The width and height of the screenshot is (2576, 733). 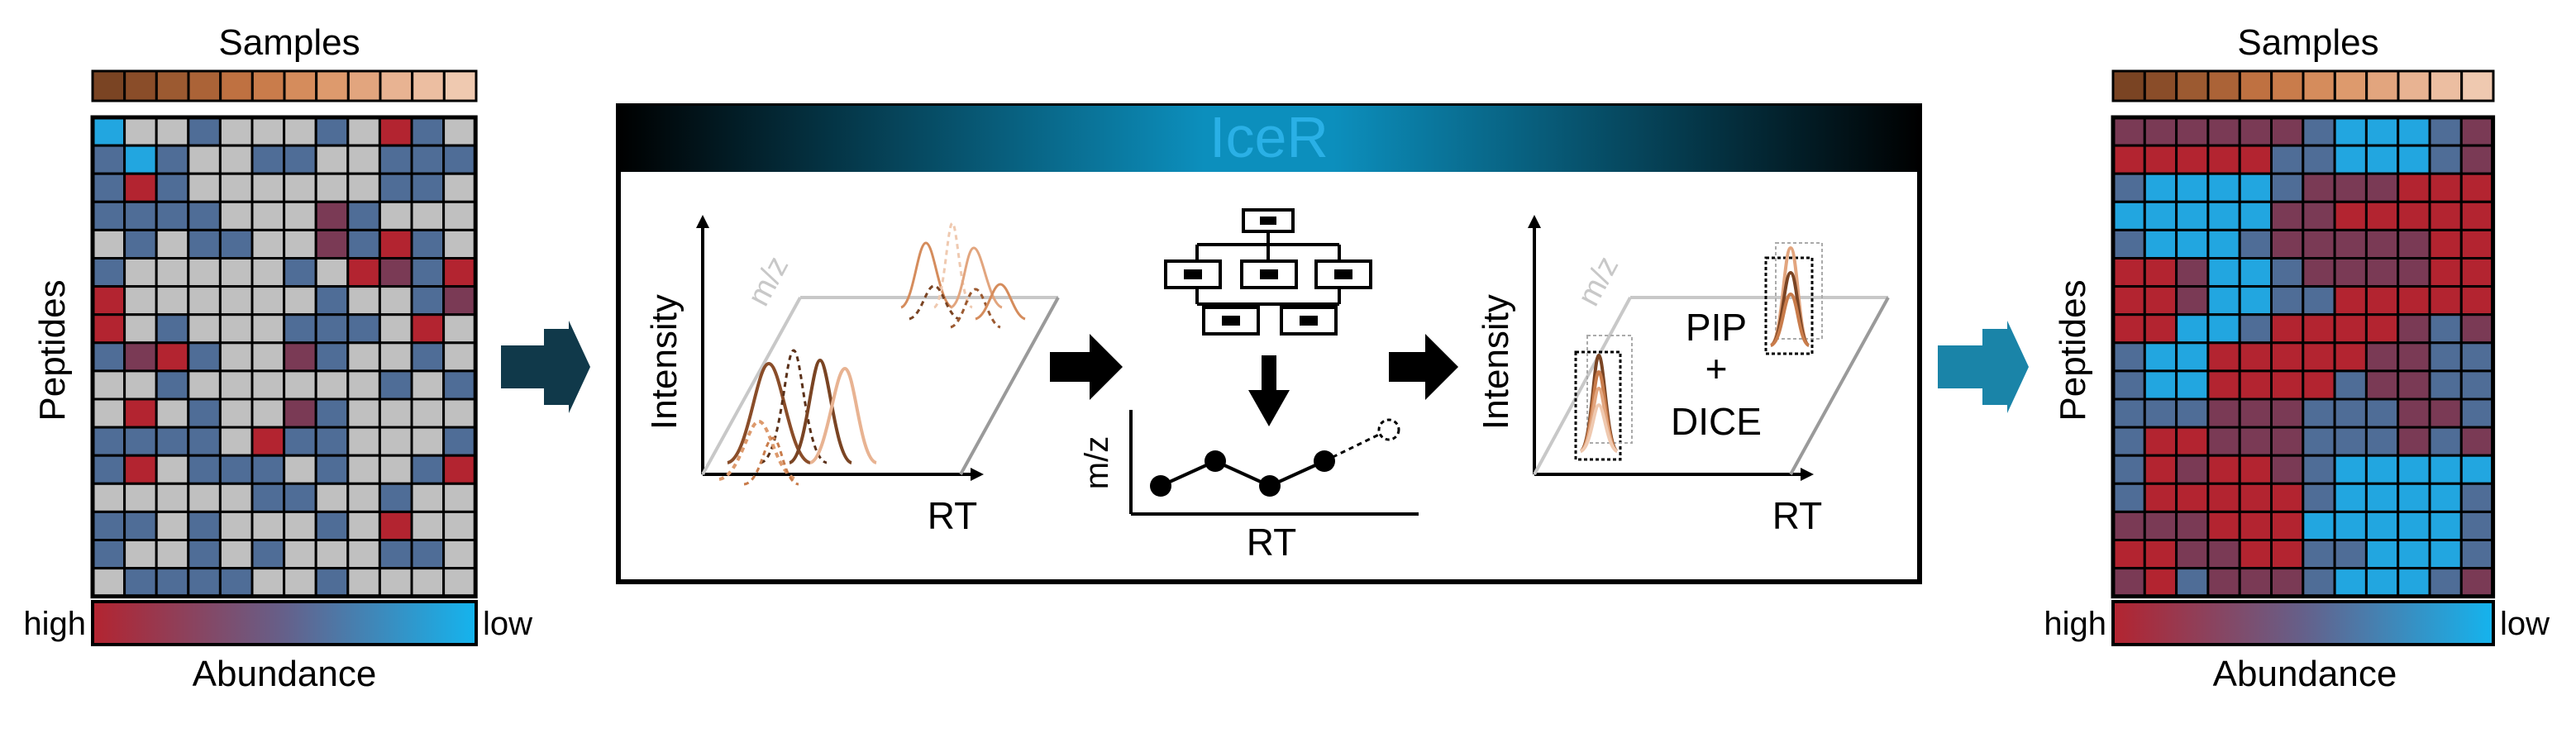 I want to click on dark-arrow-icon, so click(x=545, y=367).